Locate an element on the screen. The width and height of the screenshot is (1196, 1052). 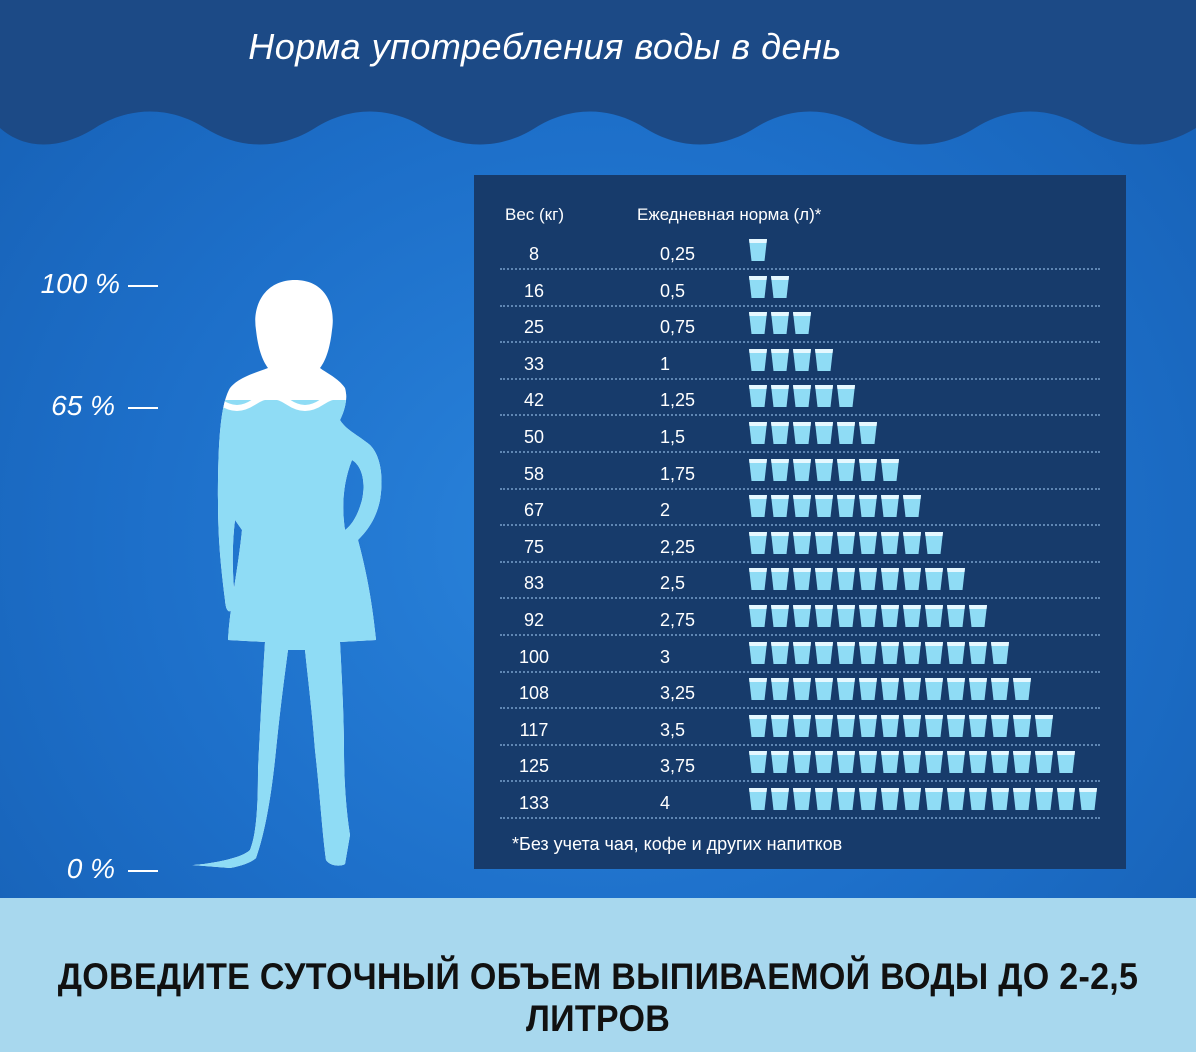
norm-value: 1 is located at coordinates (665, 363).